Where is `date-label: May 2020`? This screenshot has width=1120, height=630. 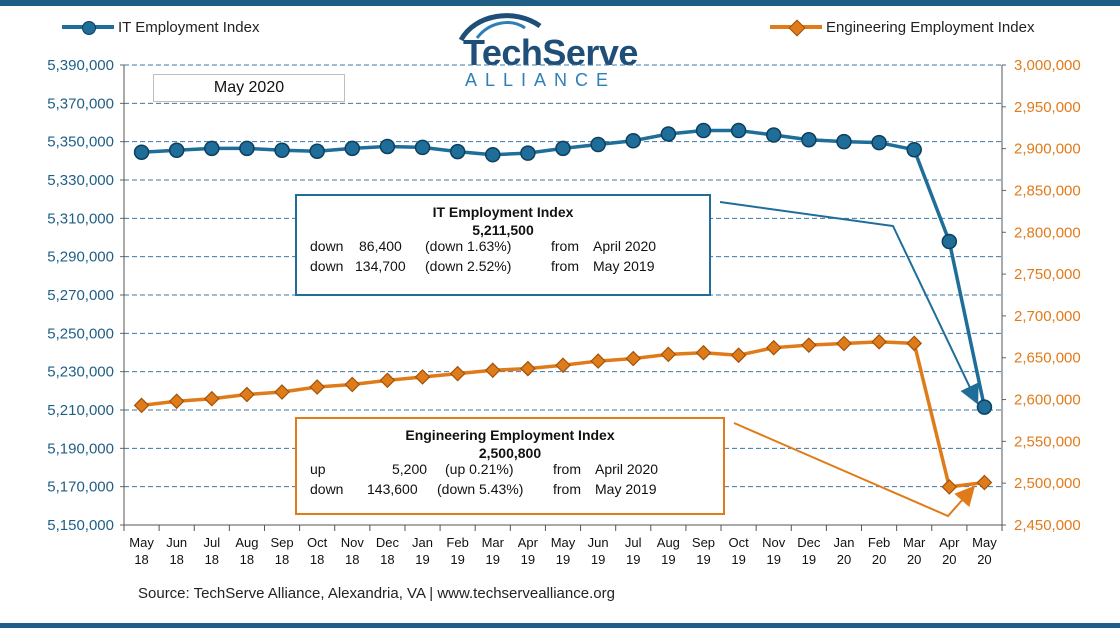 date-label: May 2020 is located at coordinates (249, 88).